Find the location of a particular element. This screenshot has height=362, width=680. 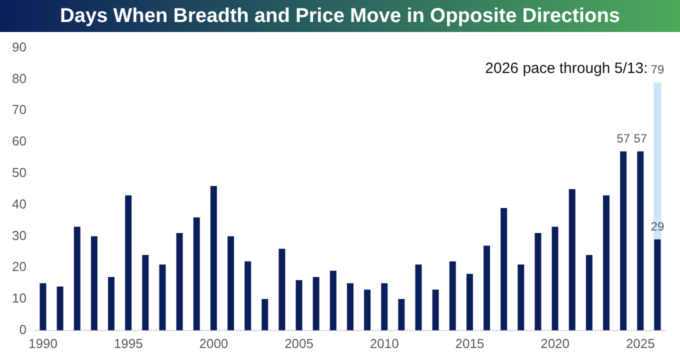

x-tick-label: 2015 is located at coordinates (469, 343).